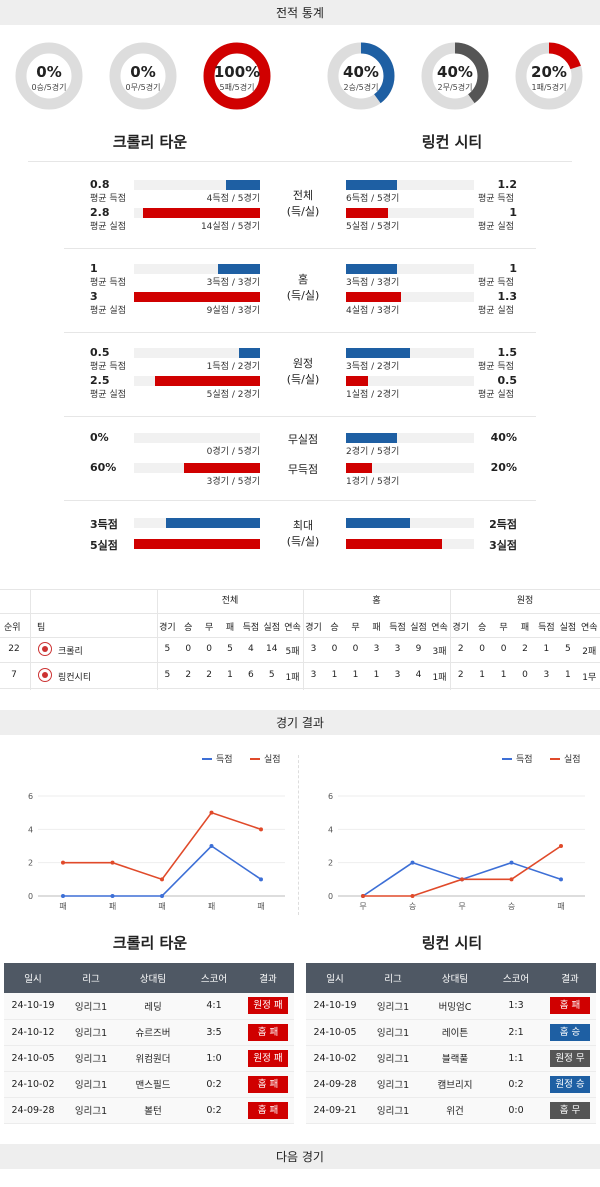 The width and height of the screenshot is (600, 1187). I want to click on away-stat-value: 1.3, so click(507, 296).